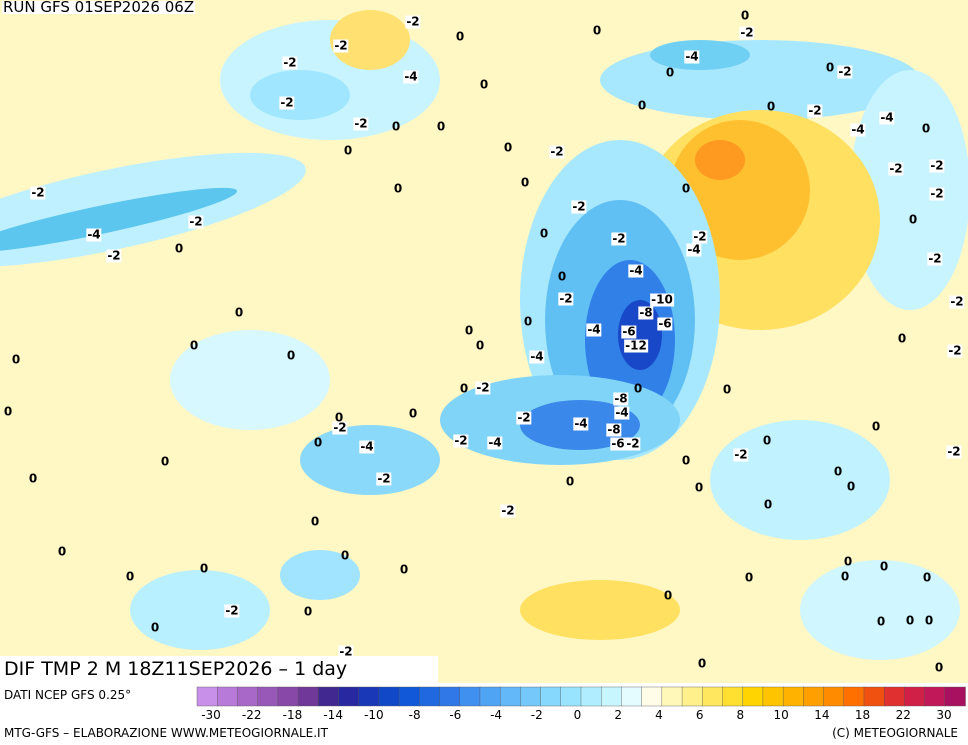  Describe the element at coordinates (68, 695) in the screenshot. I see `source-label: DATI NCEP GFS 0.25°` at that location.